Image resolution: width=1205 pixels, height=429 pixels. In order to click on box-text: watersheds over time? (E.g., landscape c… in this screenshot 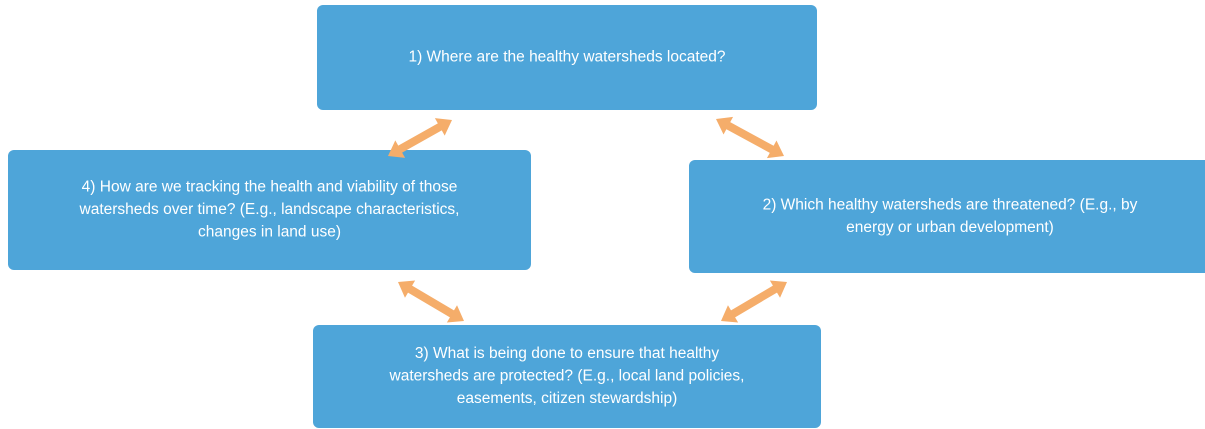, I will do `click(269, 209)`.